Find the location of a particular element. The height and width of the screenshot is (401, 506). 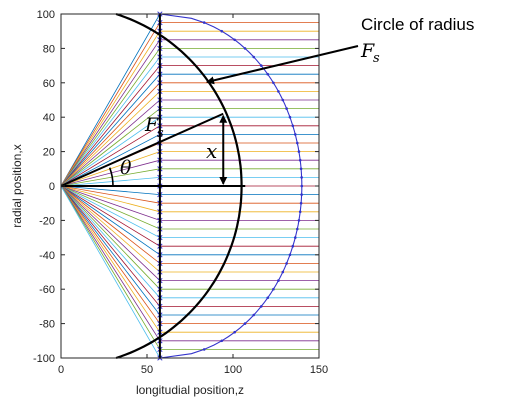

angle-label: θ is located at coordinates (126, 168).